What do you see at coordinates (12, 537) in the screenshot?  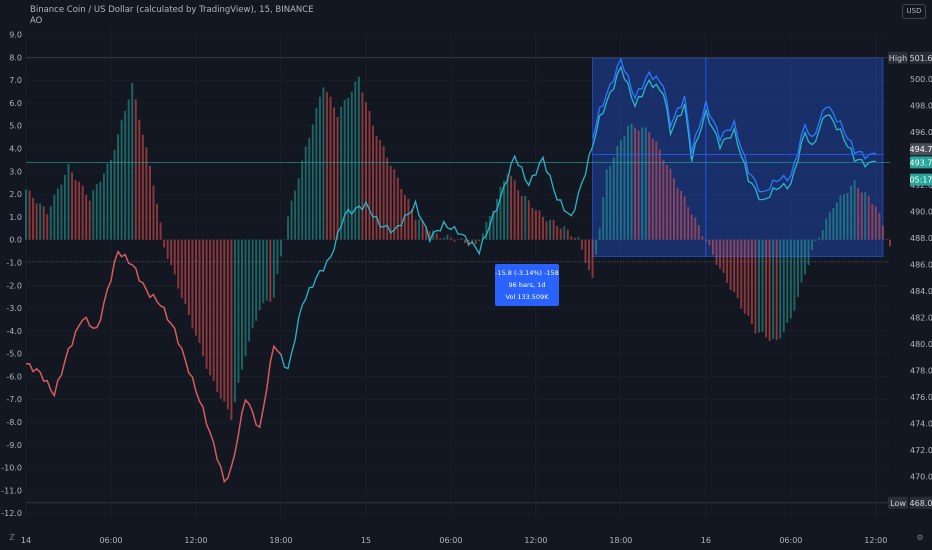 I see `timezone-icon: Z` at bounding box center [12, 537].